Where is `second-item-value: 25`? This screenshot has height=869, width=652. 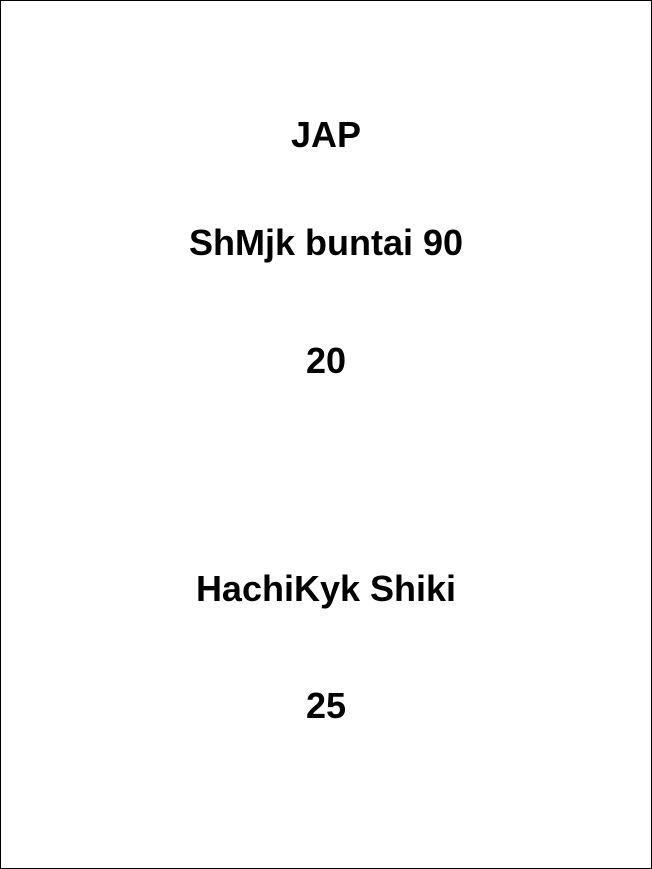 second-item-value: 25 is located at coordinates (326, 705).